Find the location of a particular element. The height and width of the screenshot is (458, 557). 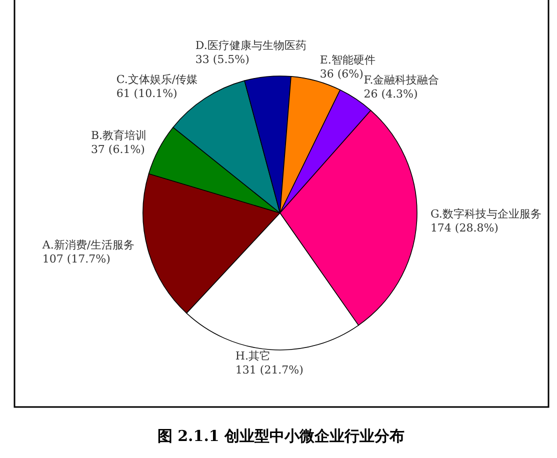

data-label: 36 (6%) is located at coordinates (342, 74).